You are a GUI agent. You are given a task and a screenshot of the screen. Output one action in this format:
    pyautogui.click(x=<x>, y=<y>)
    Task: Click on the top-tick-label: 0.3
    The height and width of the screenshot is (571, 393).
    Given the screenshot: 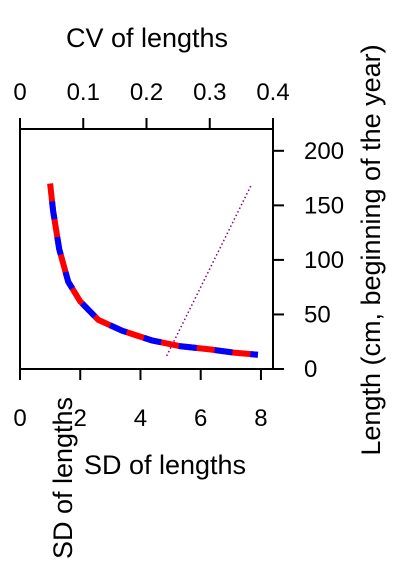 What is the action you would take?
    pyautogui.click(x=209, y=92)
    